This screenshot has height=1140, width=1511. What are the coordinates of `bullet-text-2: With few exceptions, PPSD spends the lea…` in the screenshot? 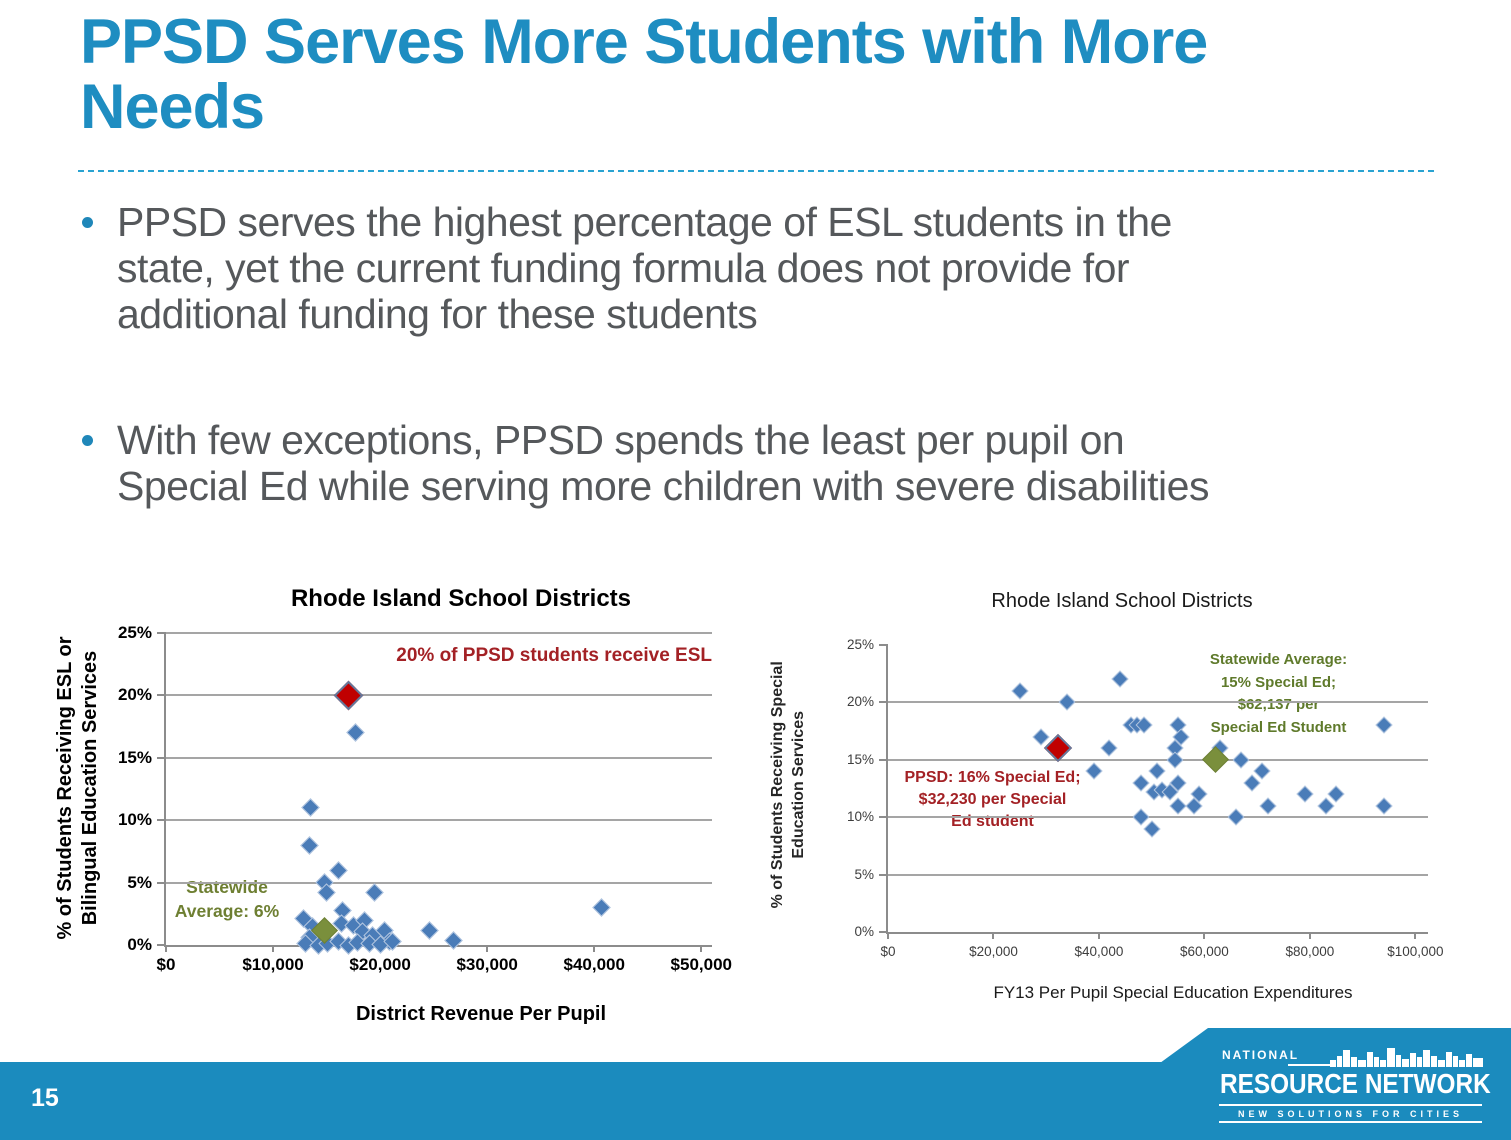 It's located at (663, 463).